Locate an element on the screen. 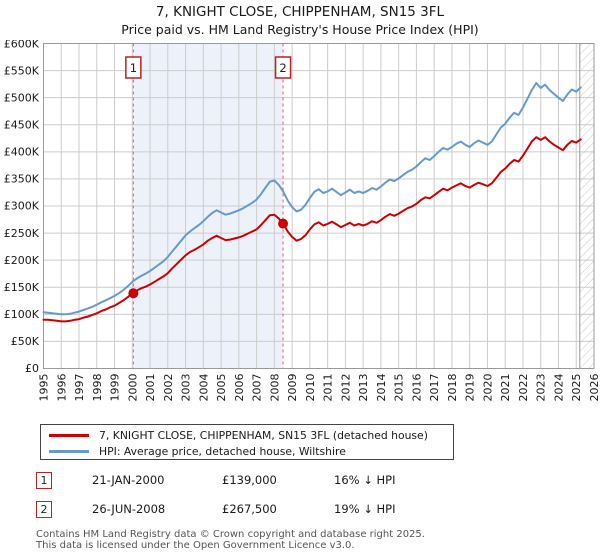 The height and width of the screenshot is (560, 600). svg-text: 1997 is located at coordinates (79, 388).